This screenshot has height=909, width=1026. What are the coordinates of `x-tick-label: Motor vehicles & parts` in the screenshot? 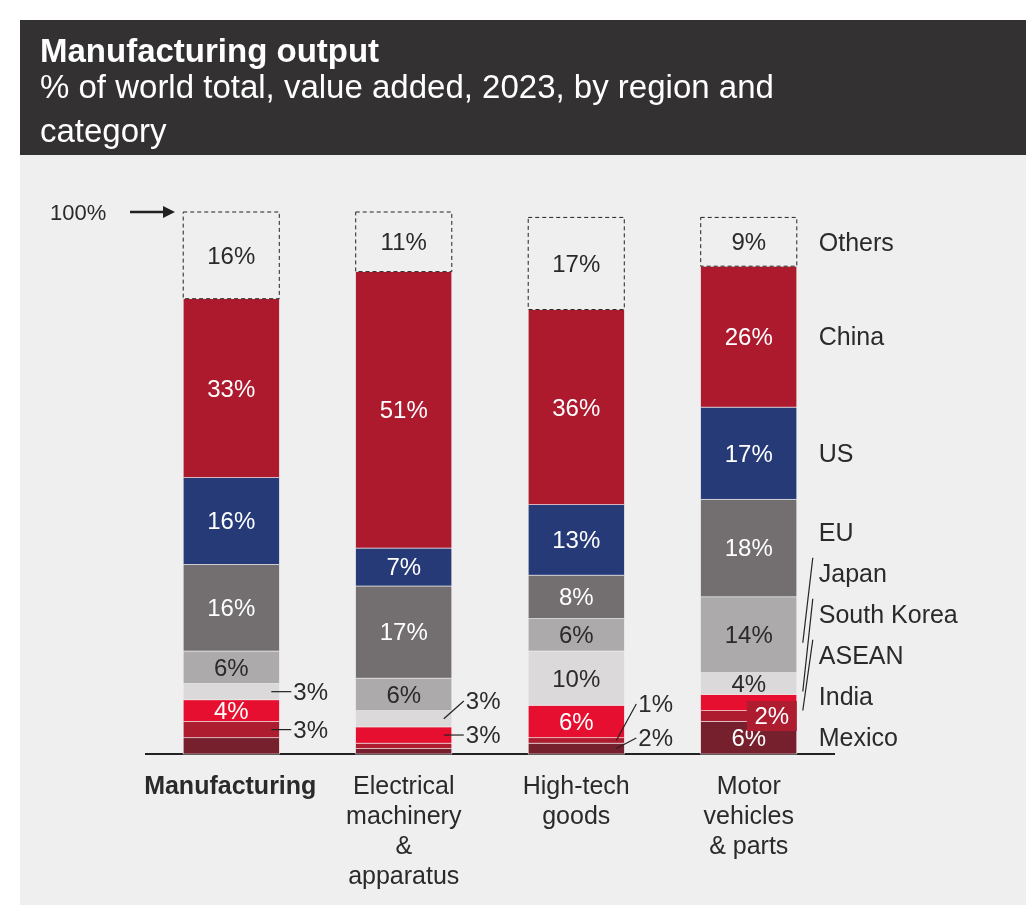 It's located at (748, 814).